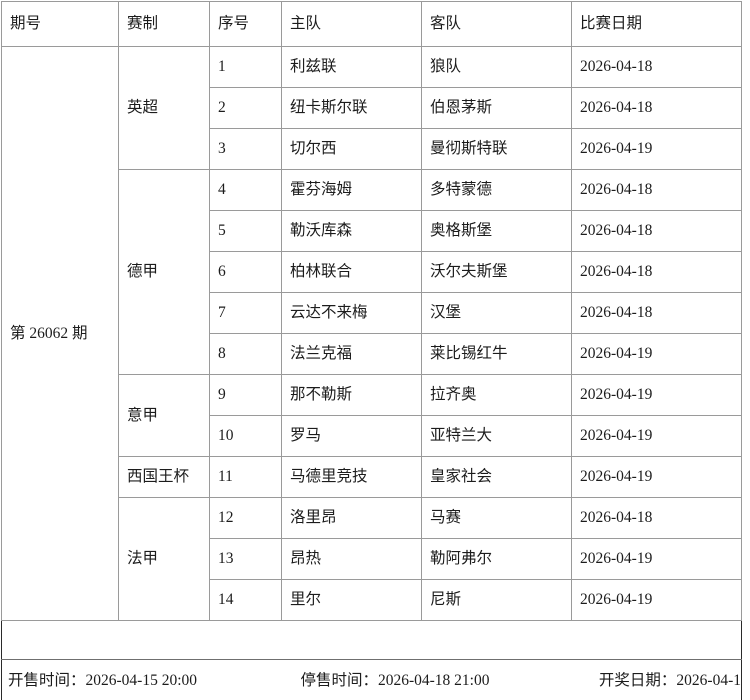  What do you see at coordinates (669, 681) in the screenshot?
I see `draw-date: 开奖日期：2026-04-1` at bounding box center [669, 681].